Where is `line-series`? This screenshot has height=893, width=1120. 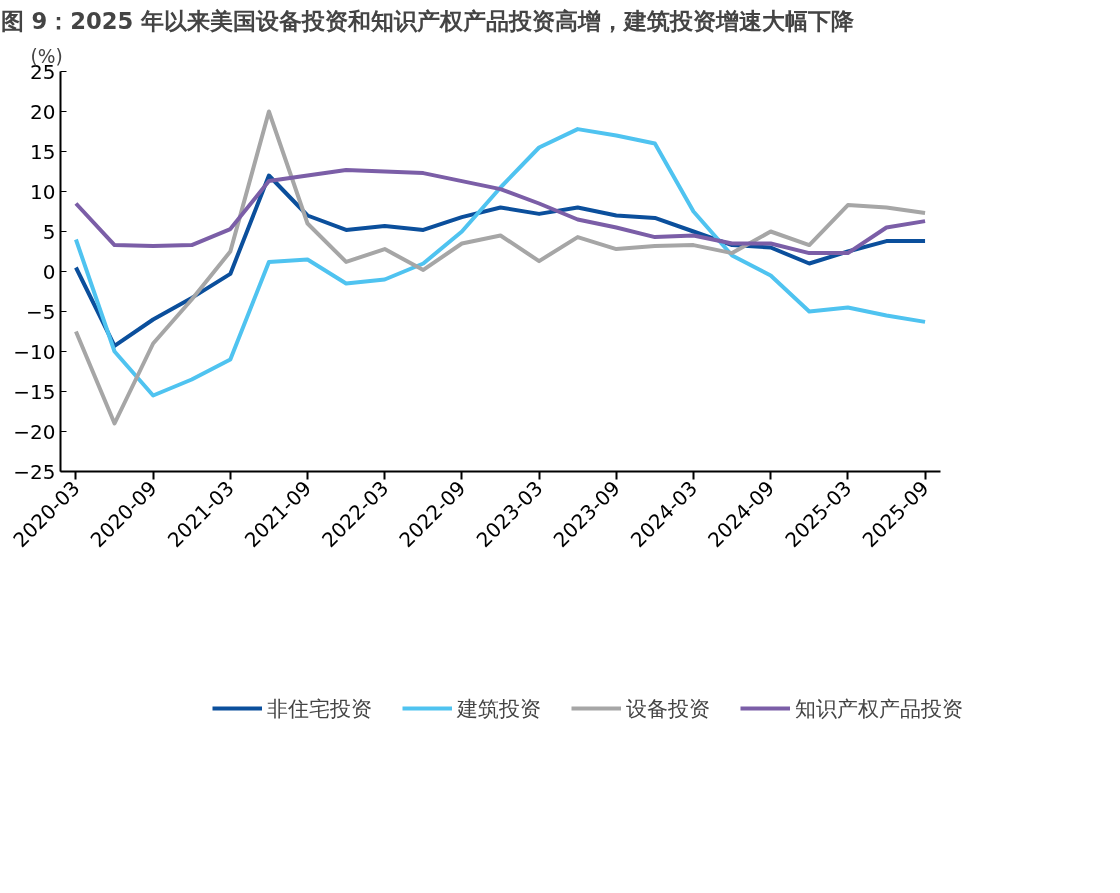 line-series is located at coordinates (500, 211).